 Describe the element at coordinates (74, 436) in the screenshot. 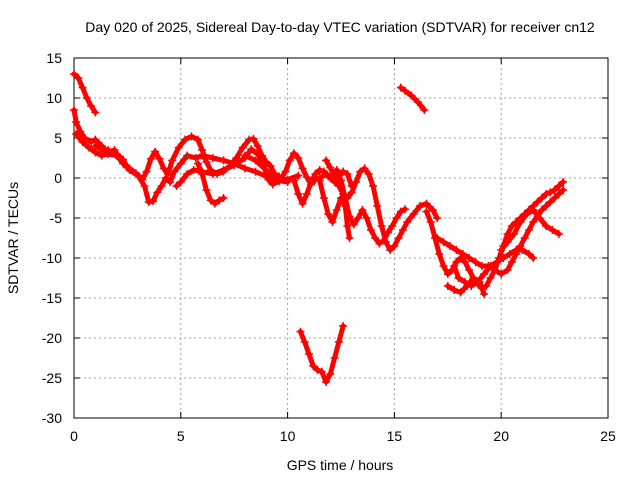

I see `x-tick-label: 0` at that location.